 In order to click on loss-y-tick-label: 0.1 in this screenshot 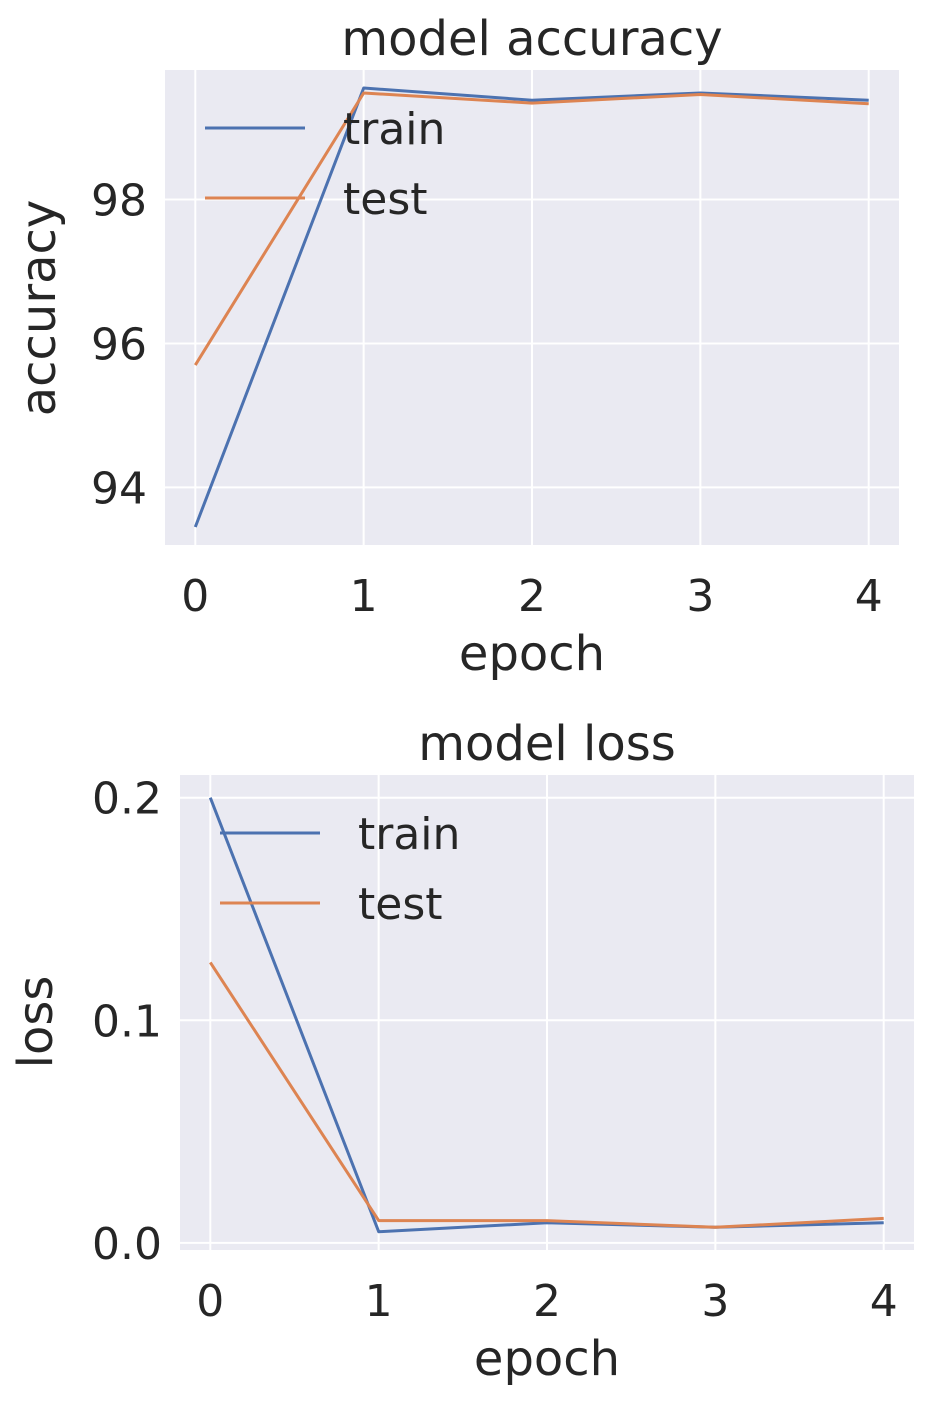, I will do `click(127, 1021)`.